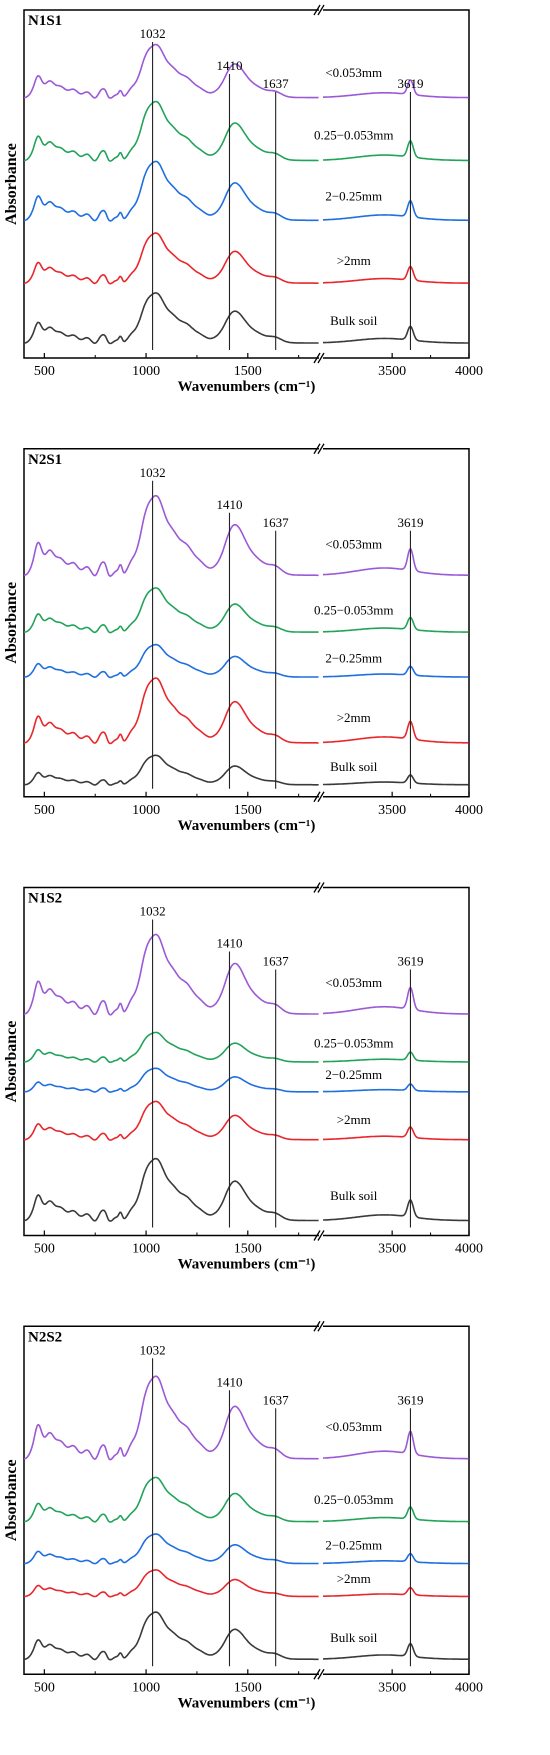 This screenshot has width=550, height=1755. I want to click on panel-title: N1S2, so click(45, 899).